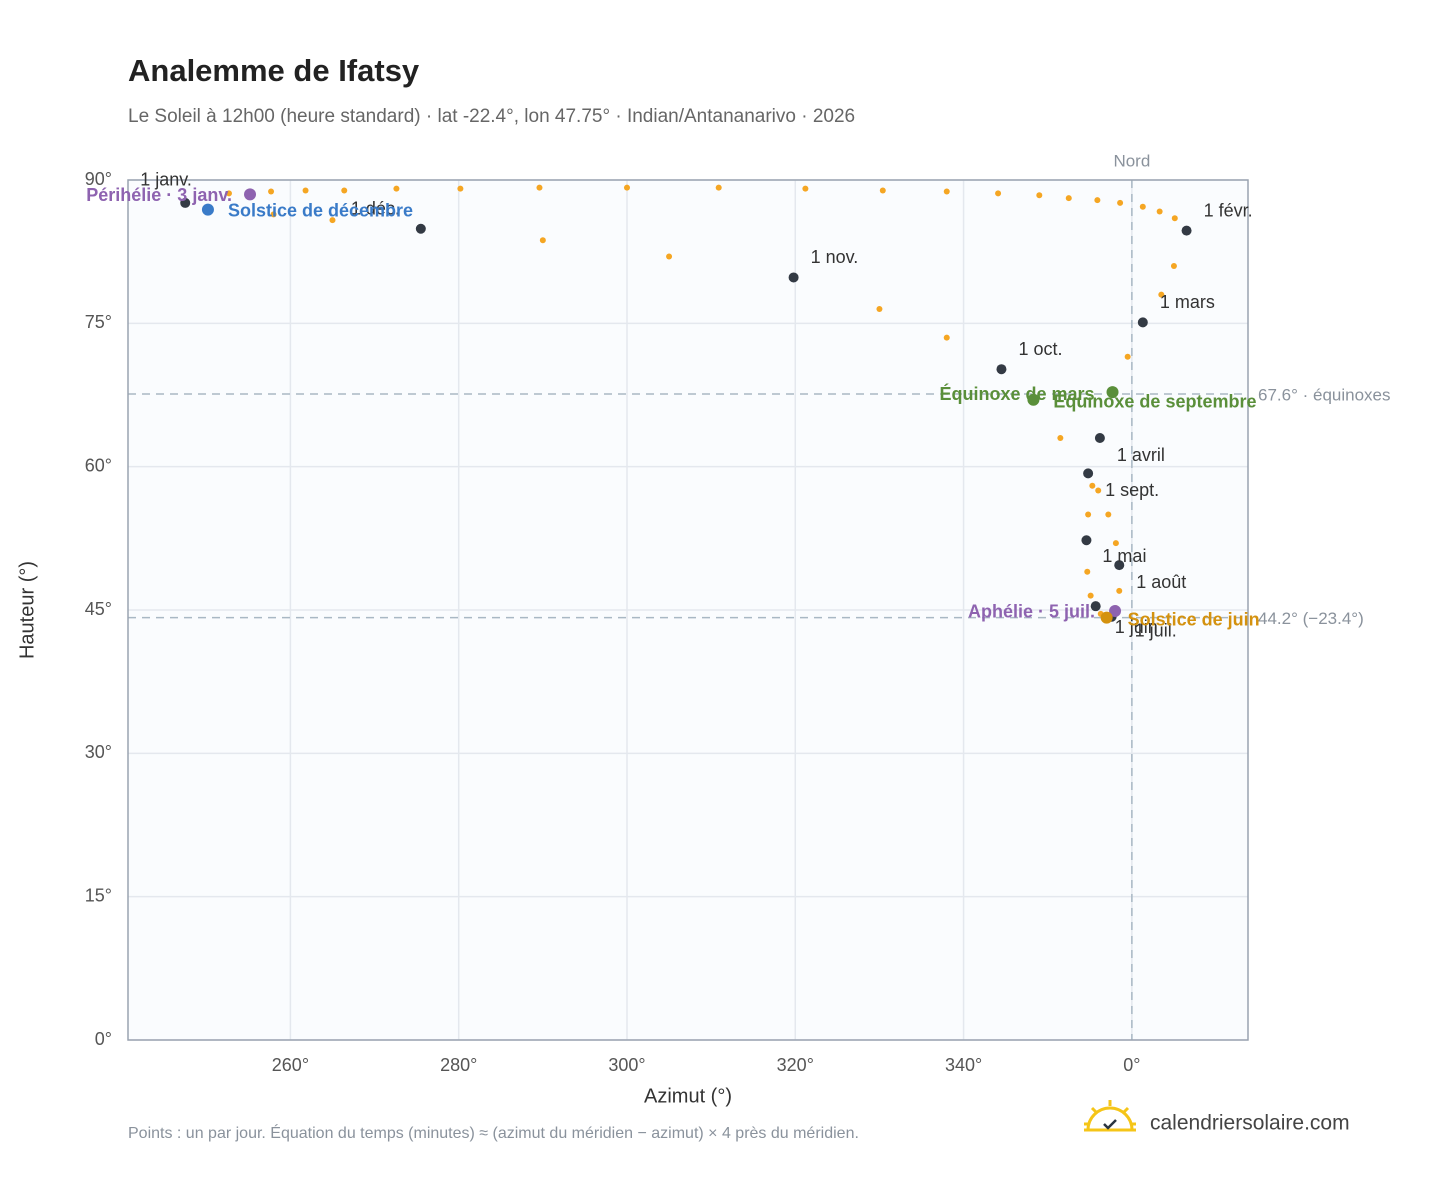 Image resolution: width=1448 pixels, height=1188 pixels. Describe the element at coordinates (274, 70) in the screenshot. I see `chart-title: Analemme de Ifatsy` at that location.